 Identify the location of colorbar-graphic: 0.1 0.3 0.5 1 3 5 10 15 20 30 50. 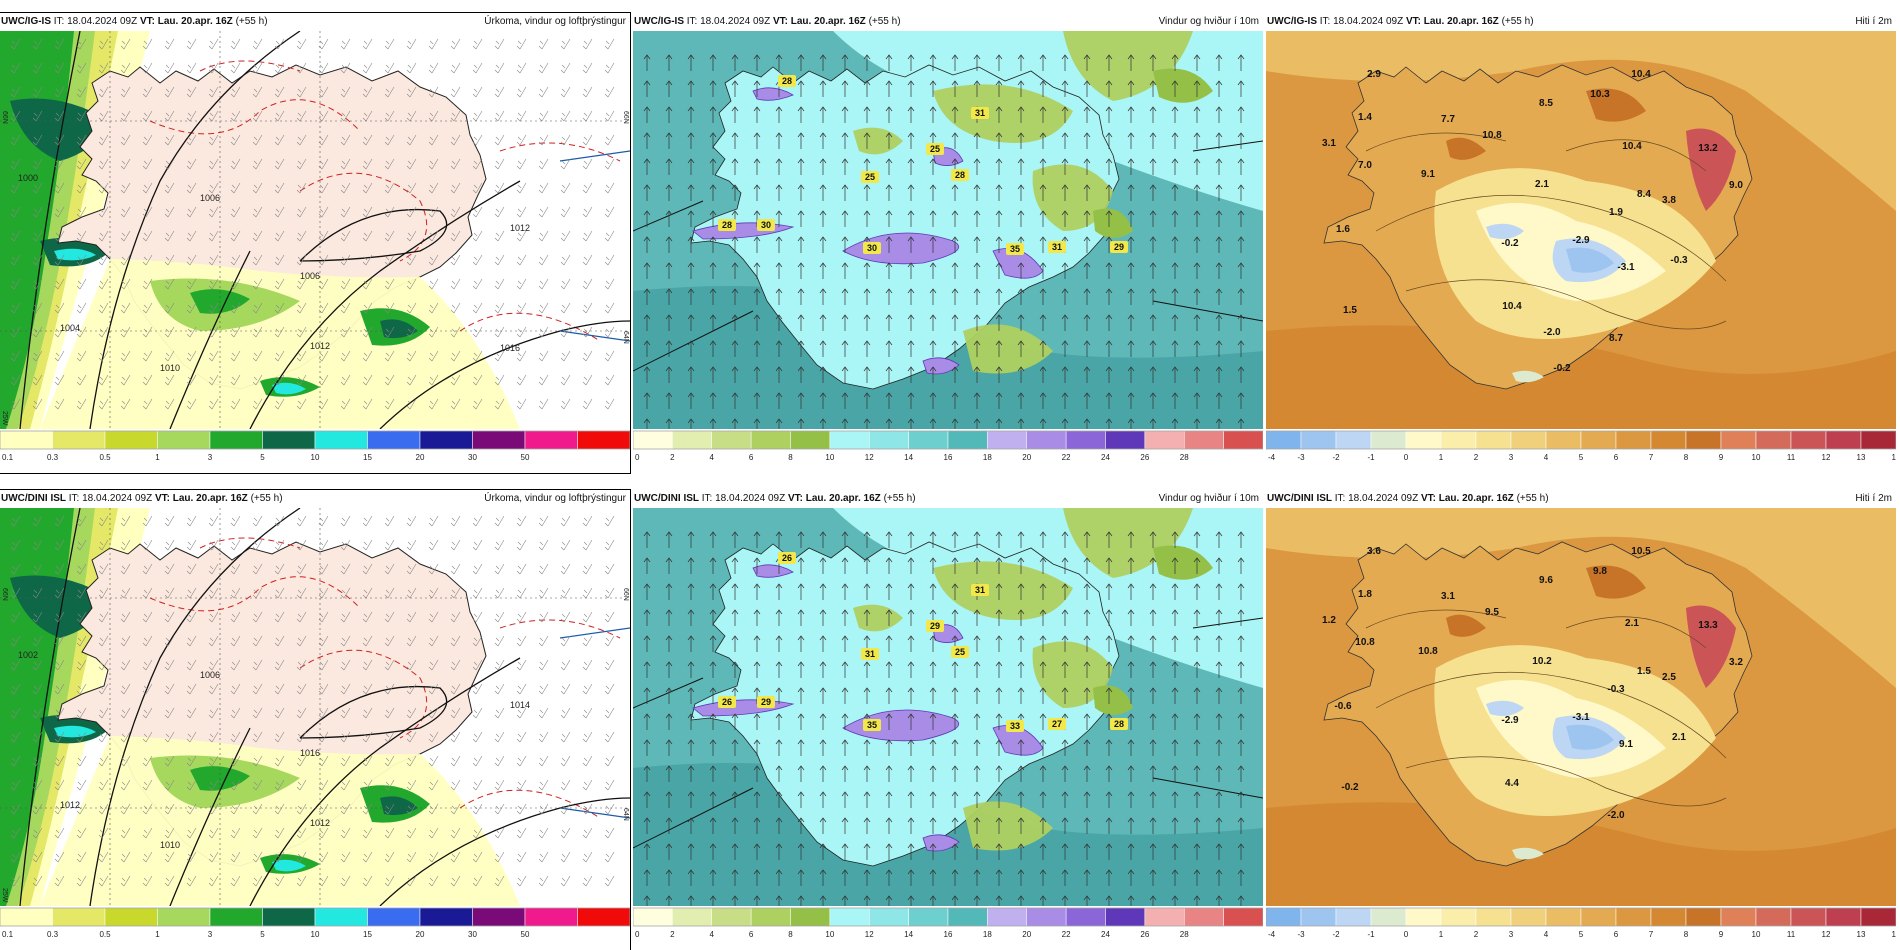
(315, 446).